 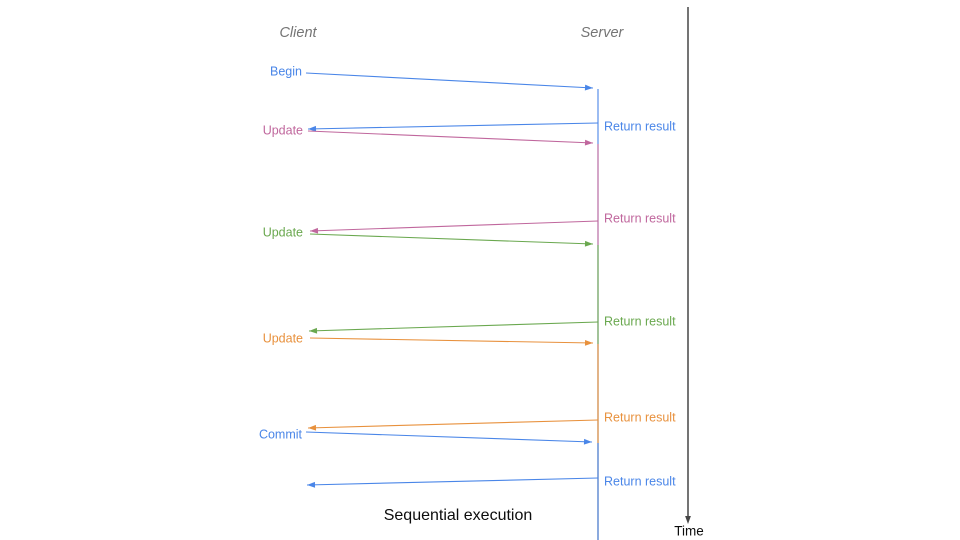 What do you see at coordinates (640, 482) in the screenshot?
I see `return-result-label-commit: Return result` at bounding box center [640, 482].